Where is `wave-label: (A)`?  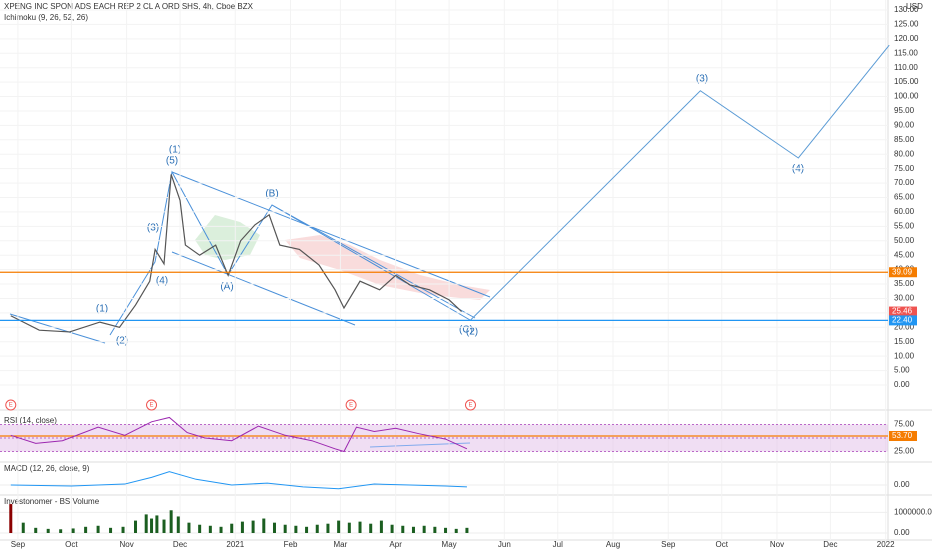 wave-label: (A) is located at coordinates (226, 287).